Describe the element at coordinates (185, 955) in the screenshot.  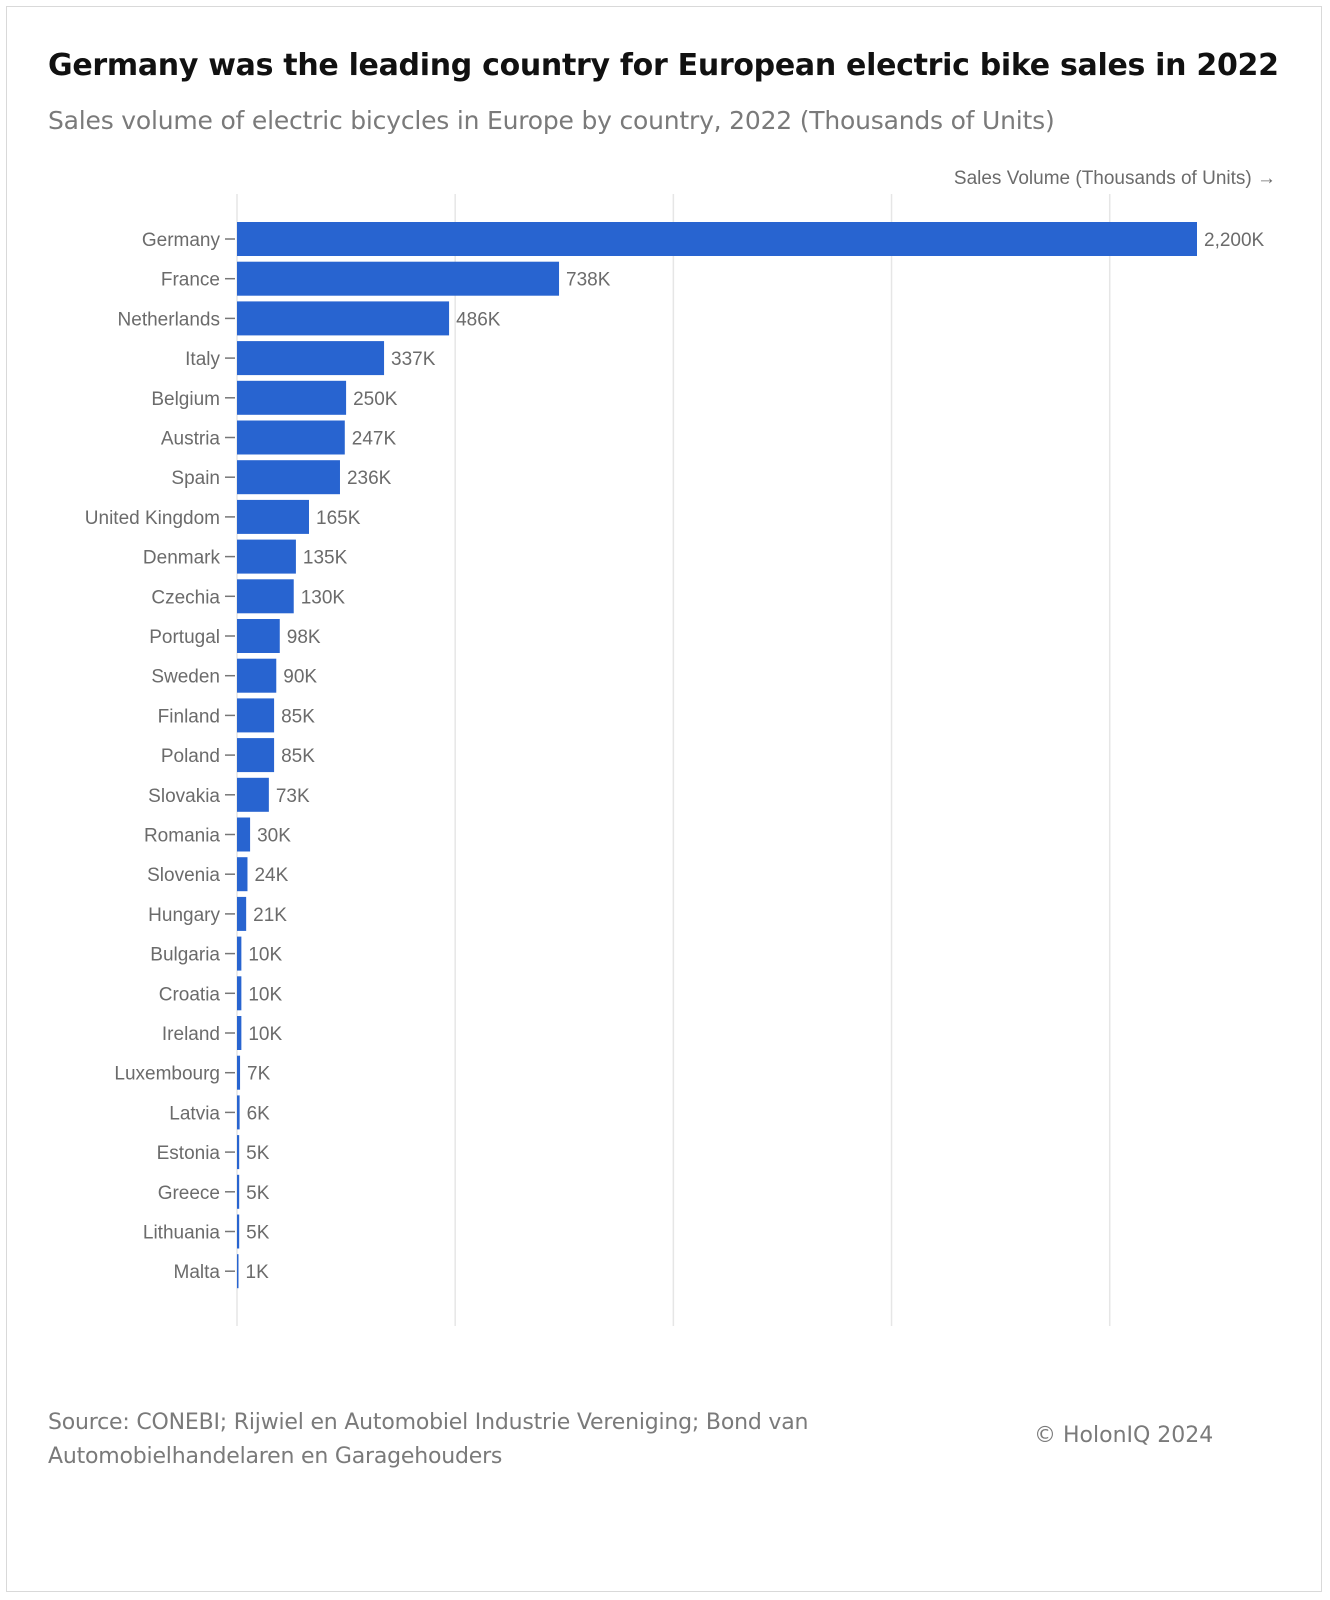
I see `y-tick-label: Bulgaria` at that location.